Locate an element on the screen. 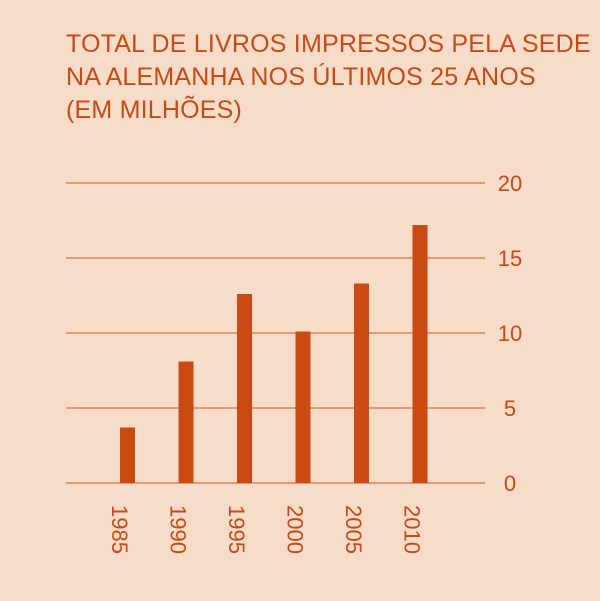 This screenshot has height=601, width=600. bar-1990 is located at coordinates (186, 422).